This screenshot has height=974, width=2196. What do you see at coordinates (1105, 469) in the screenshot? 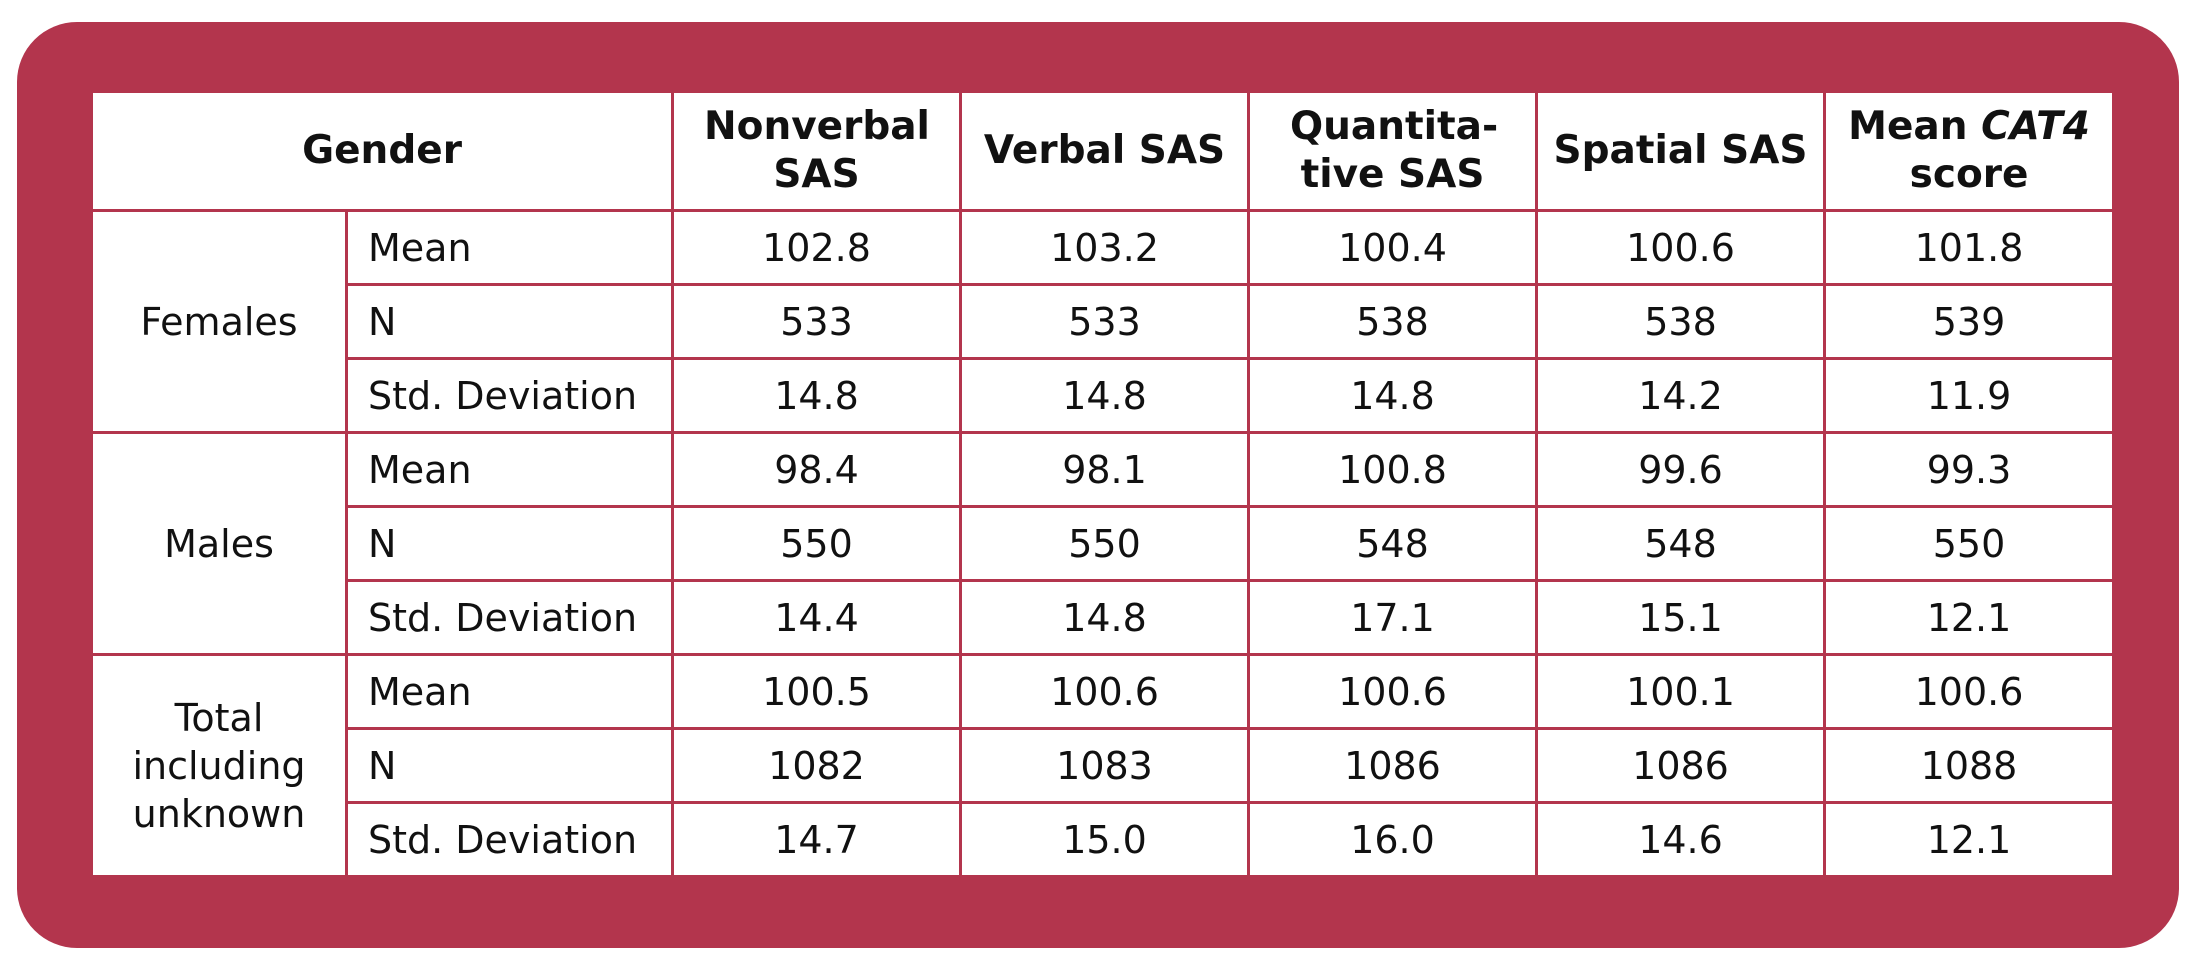
I see `table-cell: 98.1` at bounding box center [1105, 469].